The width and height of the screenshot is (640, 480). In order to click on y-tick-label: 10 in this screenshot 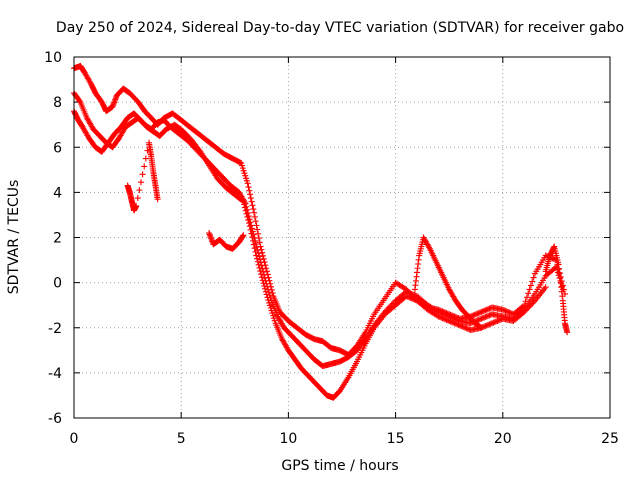, I will do `click(53, 58)`.